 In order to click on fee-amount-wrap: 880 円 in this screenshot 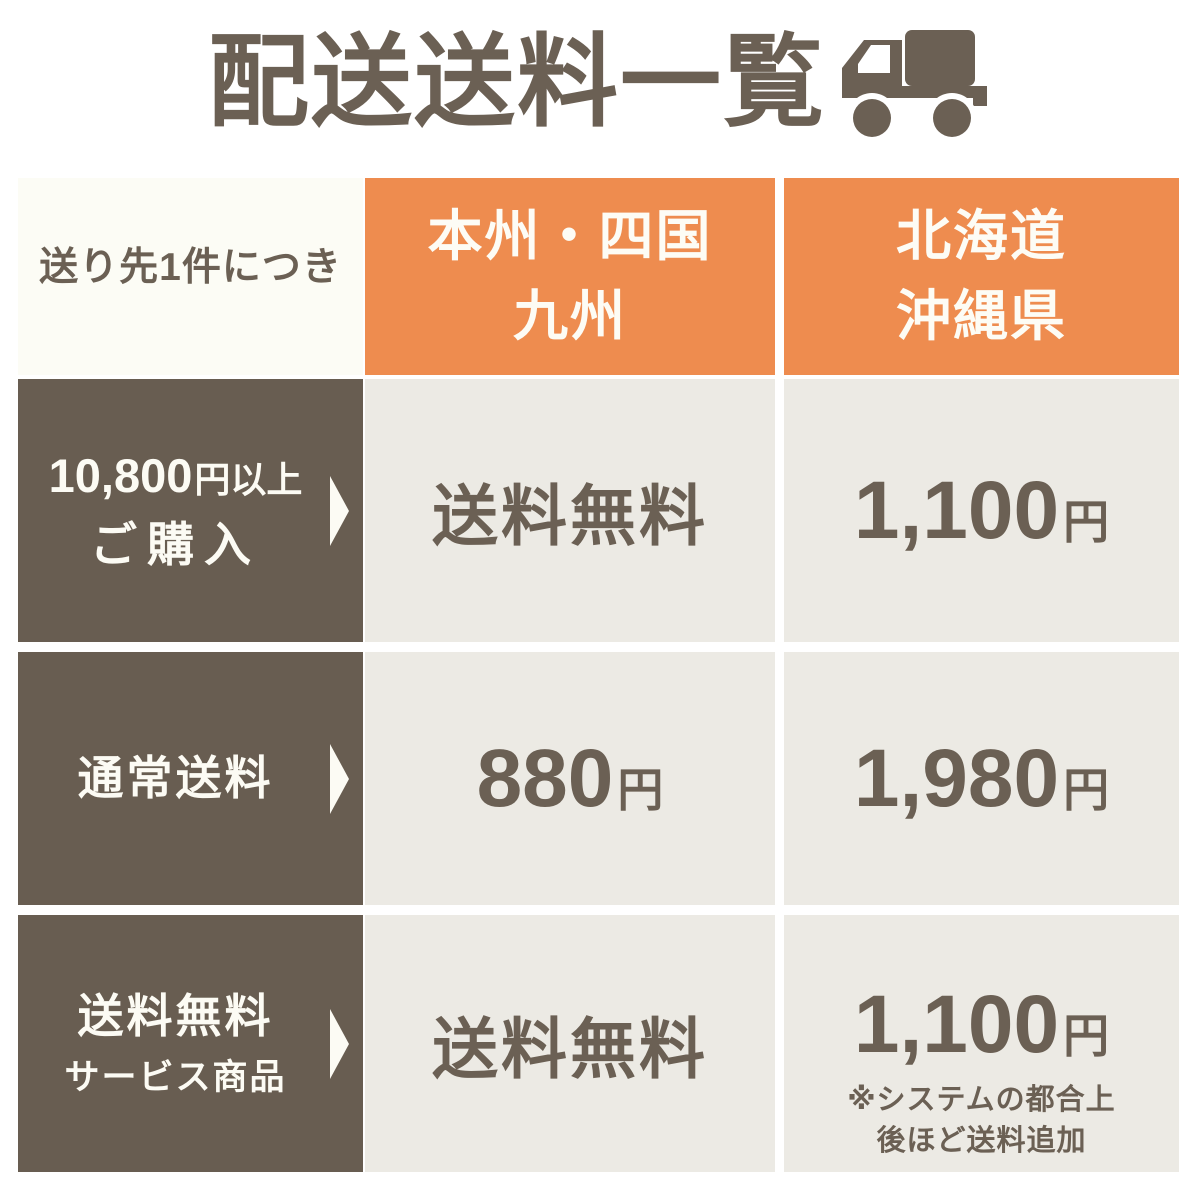, I will do `click(570, 778)`.